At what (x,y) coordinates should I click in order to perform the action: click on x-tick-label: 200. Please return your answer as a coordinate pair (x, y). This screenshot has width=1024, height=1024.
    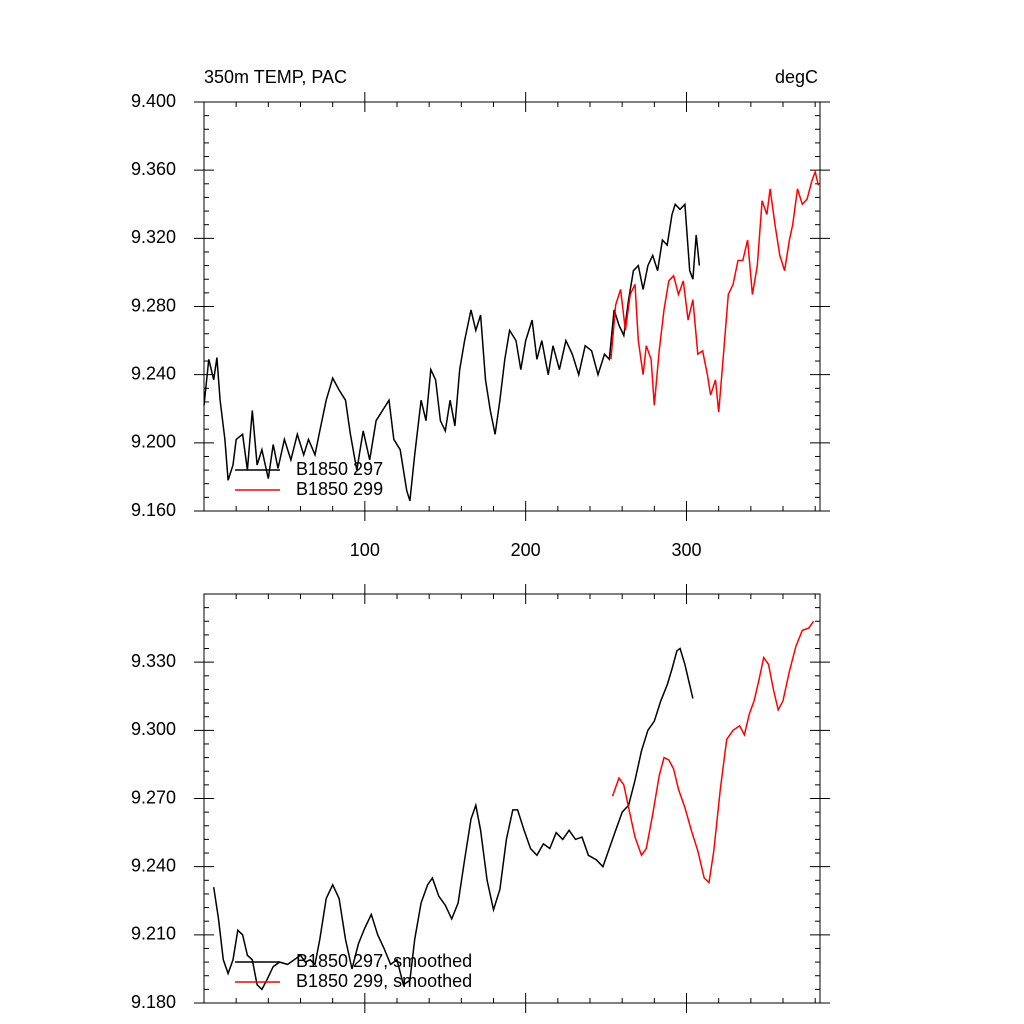
    Looking at the image, I should click on (526, 550).